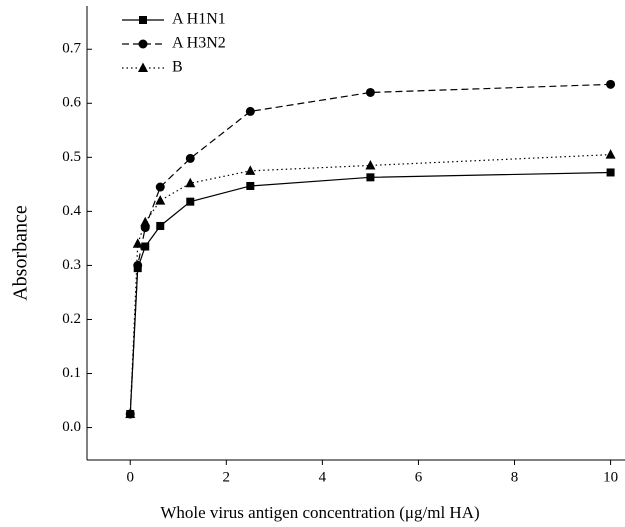 The height and width of the screenshot is (527, 625). Describe the element at coordinates (323, 477) in the screenshot. I see `x-tick-label: 4` at that location.